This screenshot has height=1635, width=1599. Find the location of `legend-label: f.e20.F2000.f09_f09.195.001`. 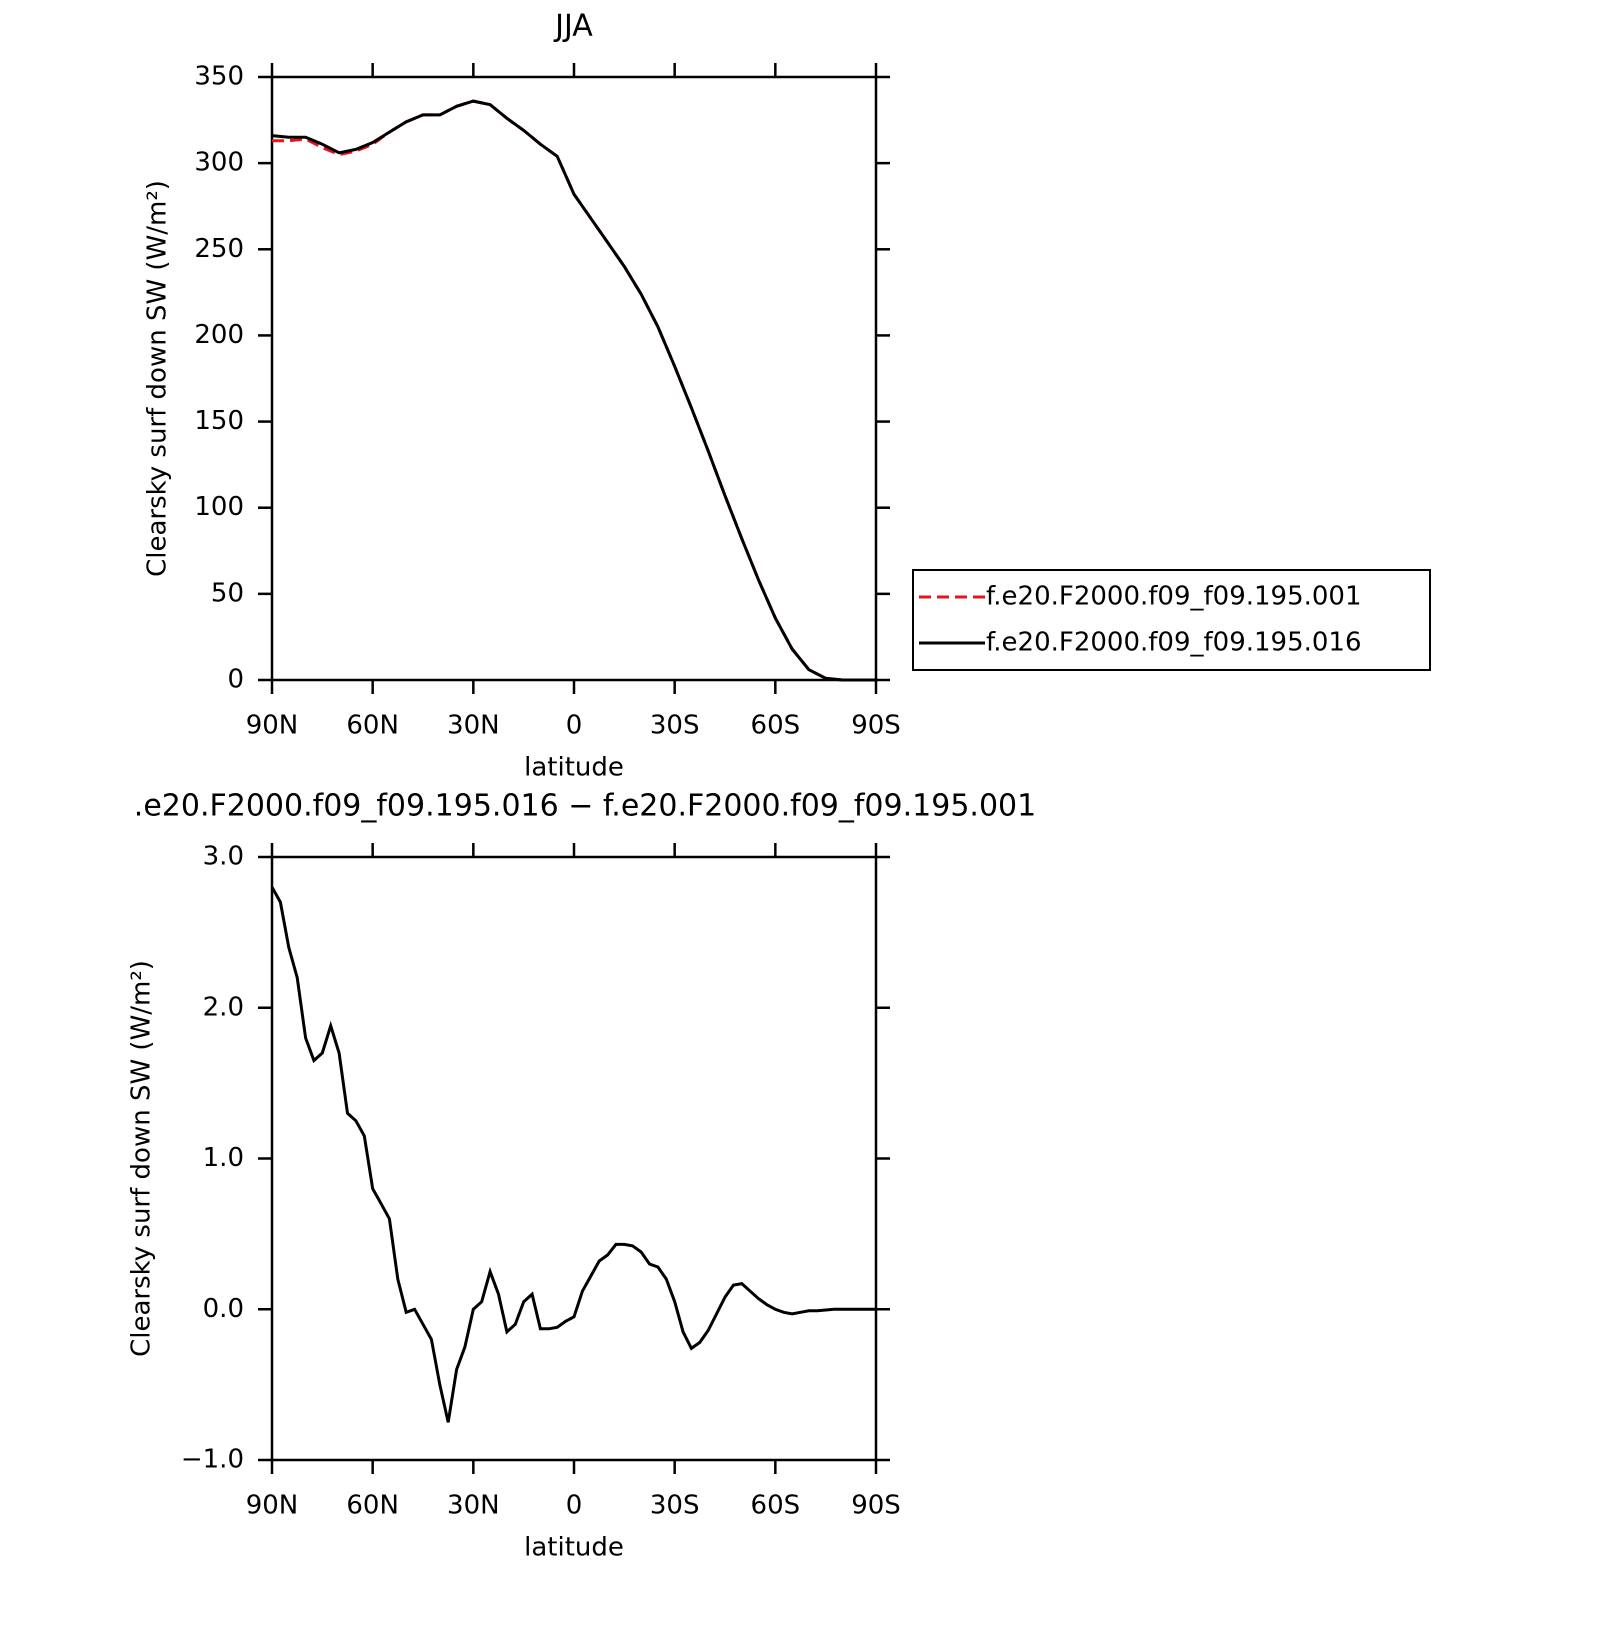

legend-label: f.e20.F2000.f09_f09.195.001 is located at coordinates (1174, 597).